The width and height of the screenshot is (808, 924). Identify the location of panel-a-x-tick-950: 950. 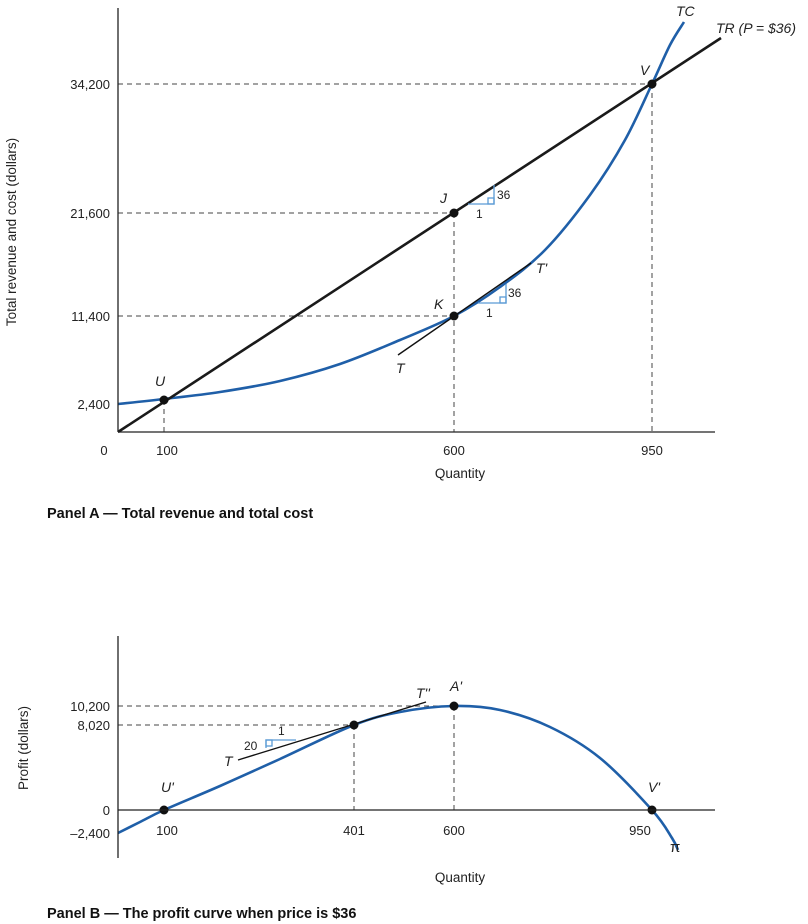
(652, 450).